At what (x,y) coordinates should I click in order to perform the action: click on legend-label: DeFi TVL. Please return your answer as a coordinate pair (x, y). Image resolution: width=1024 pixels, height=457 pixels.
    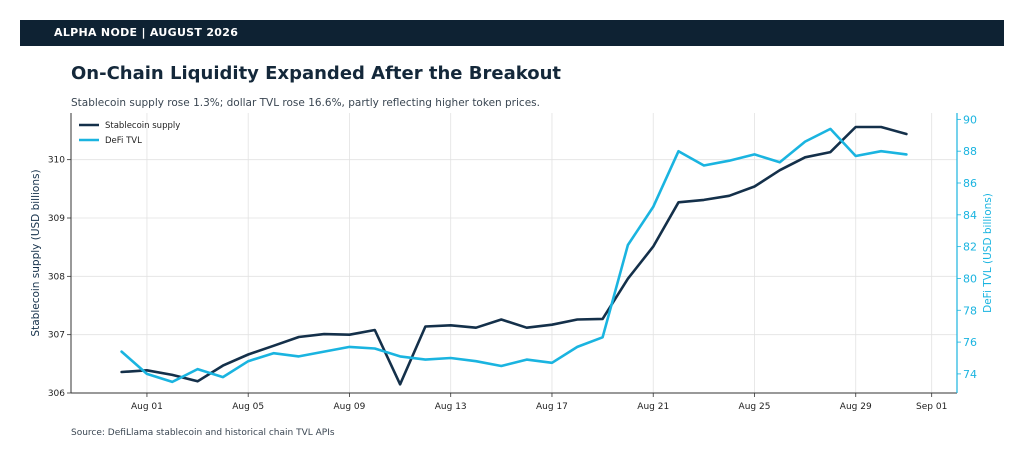
    Looking at the image, I should click on (123, 141).